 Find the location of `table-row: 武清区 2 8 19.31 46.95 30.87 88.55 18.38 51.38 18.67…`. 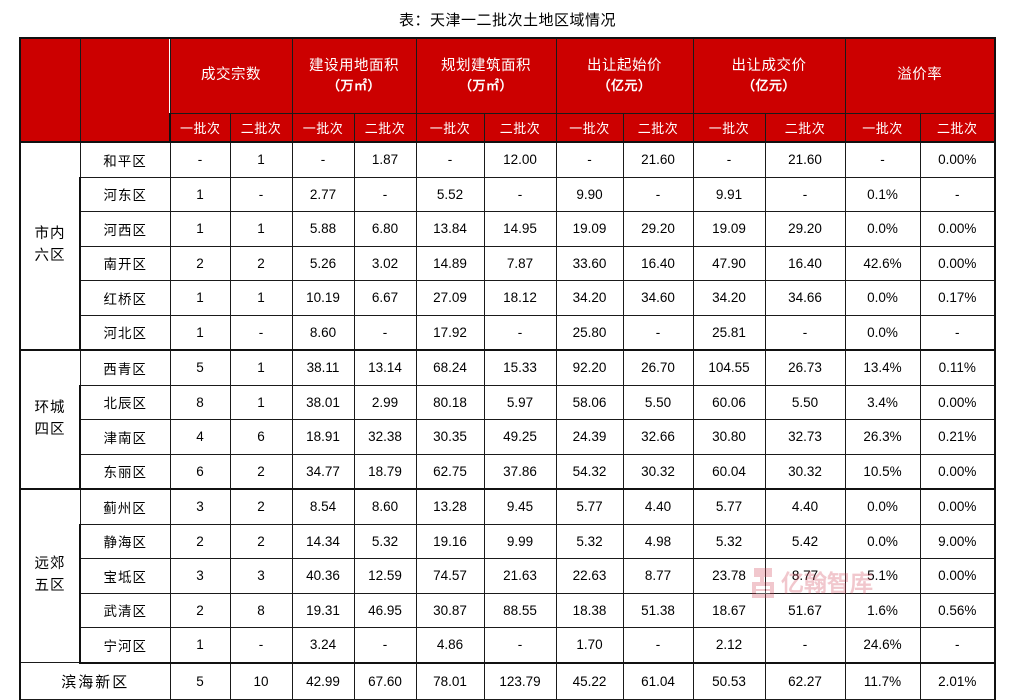

table-row: 武清区 2 8 19.31 46.95 30.87 88.55 18.38 51.38 18.67… is located at coordinates (508, 610).